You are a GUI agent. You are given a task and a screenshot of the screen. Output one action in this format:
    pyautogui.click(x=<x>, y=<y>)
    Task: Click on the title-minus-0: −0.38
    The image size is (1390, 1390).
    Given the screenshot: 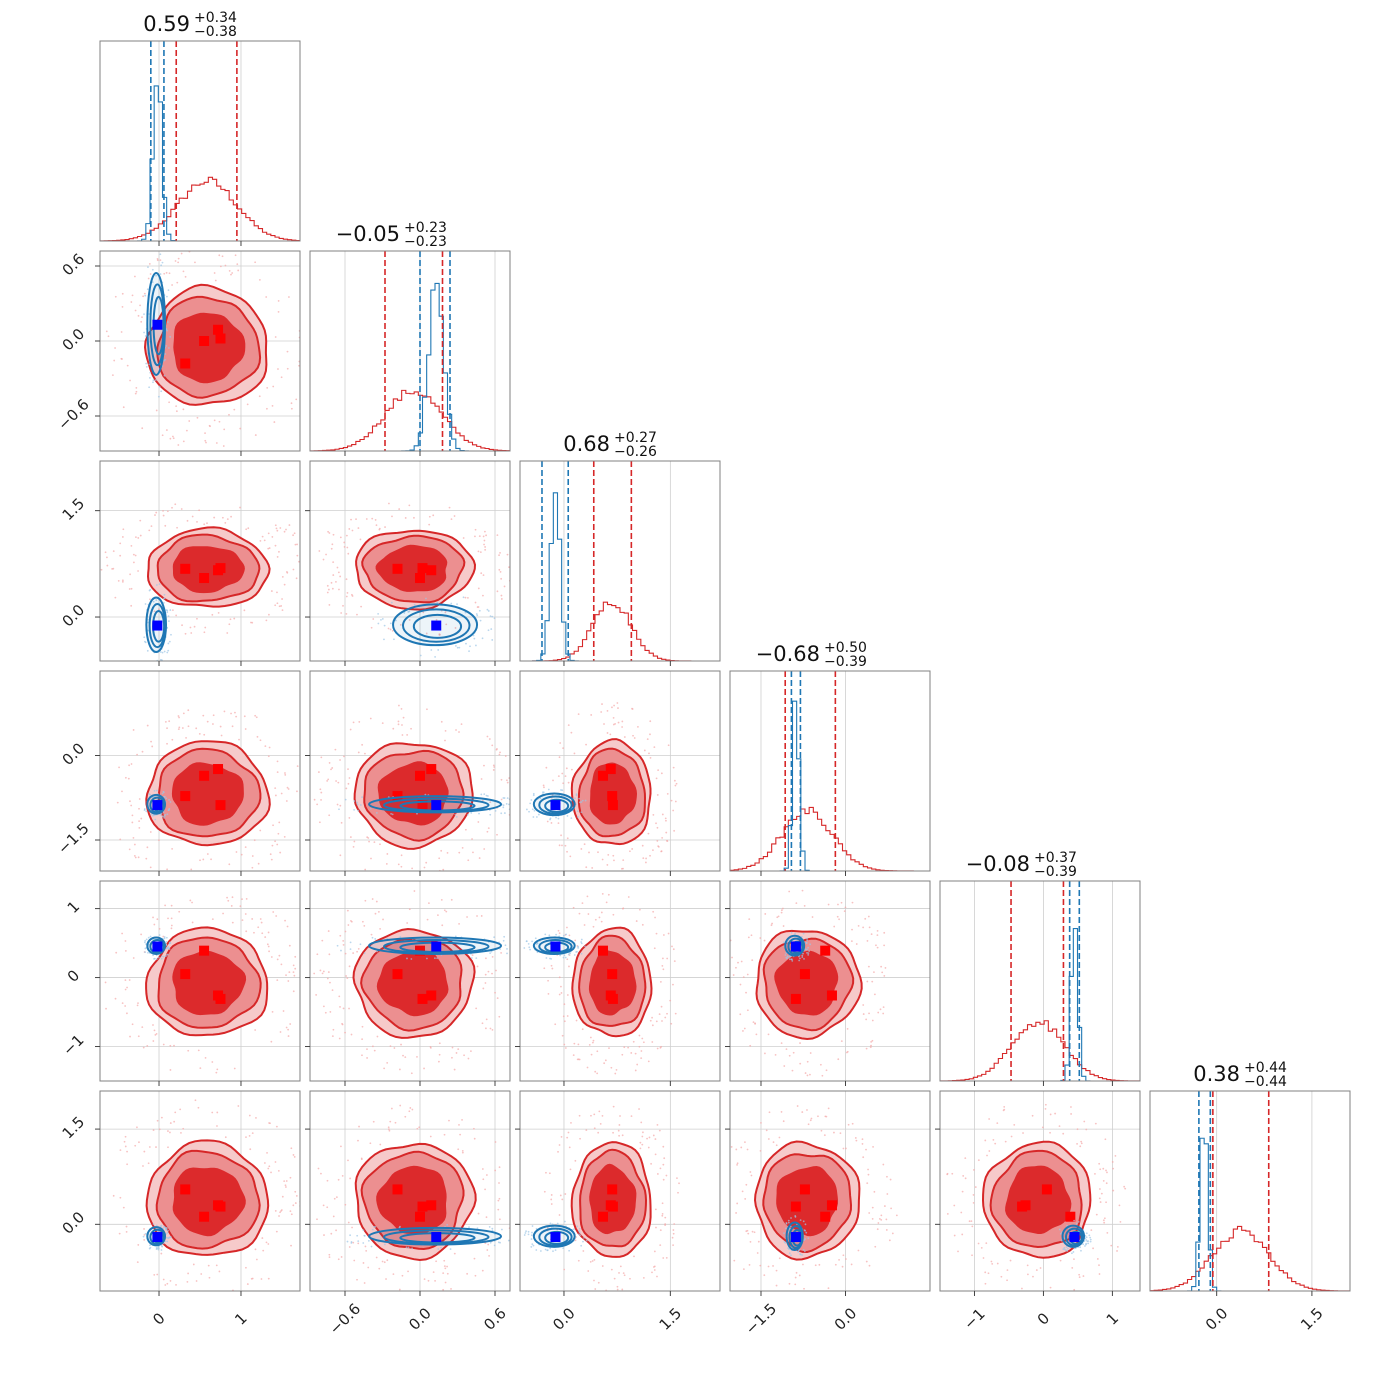 What is the action you would take?
    pyautogui.click(x=215, y=32)
    